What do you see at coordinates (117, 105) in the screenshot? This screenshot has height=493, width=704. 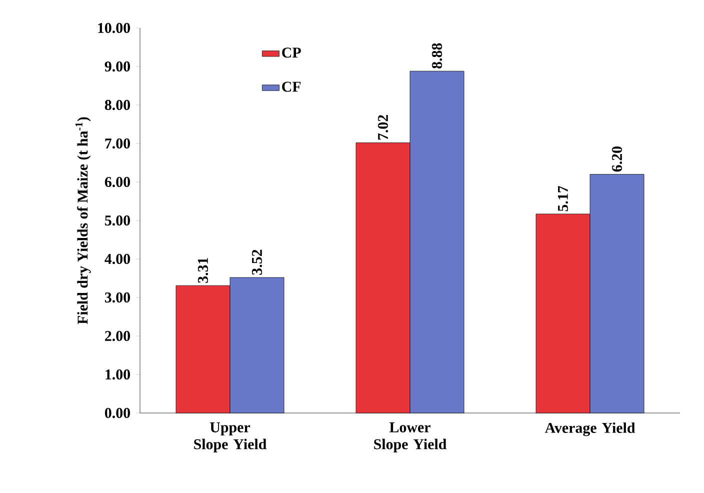 I see `y-tick-label: 8.00` at bounding box center [117, 105].